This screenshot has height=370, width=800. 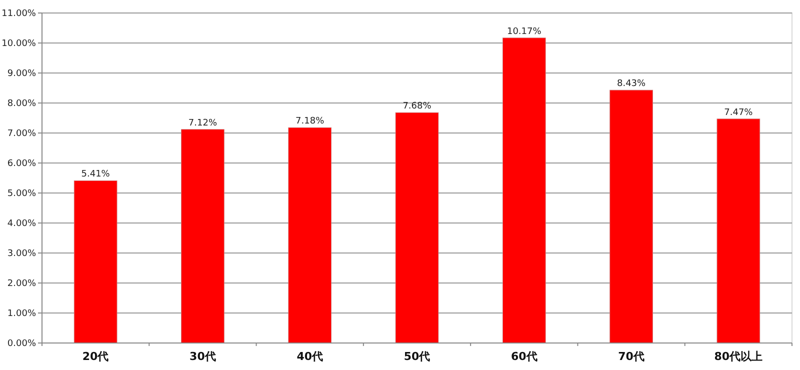 What do you see at coordinates (631, 84) in the screenshot?
I see `data-label: 8.43%` at bounding box center [631, 84].